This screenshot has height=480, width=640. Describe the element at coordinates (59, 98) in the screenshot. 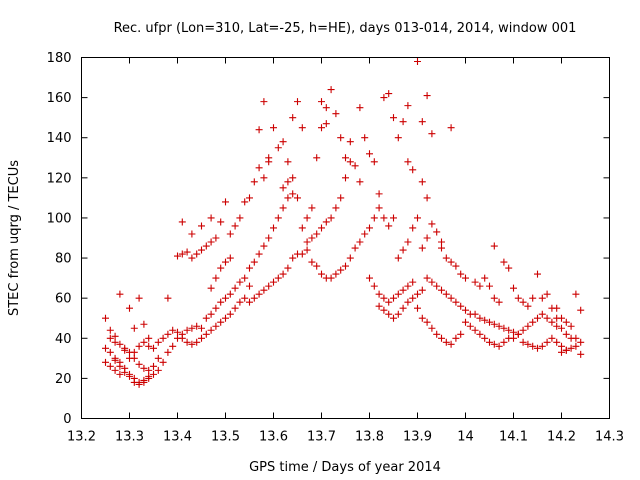

I see `y-tick-label: 160` at that location.